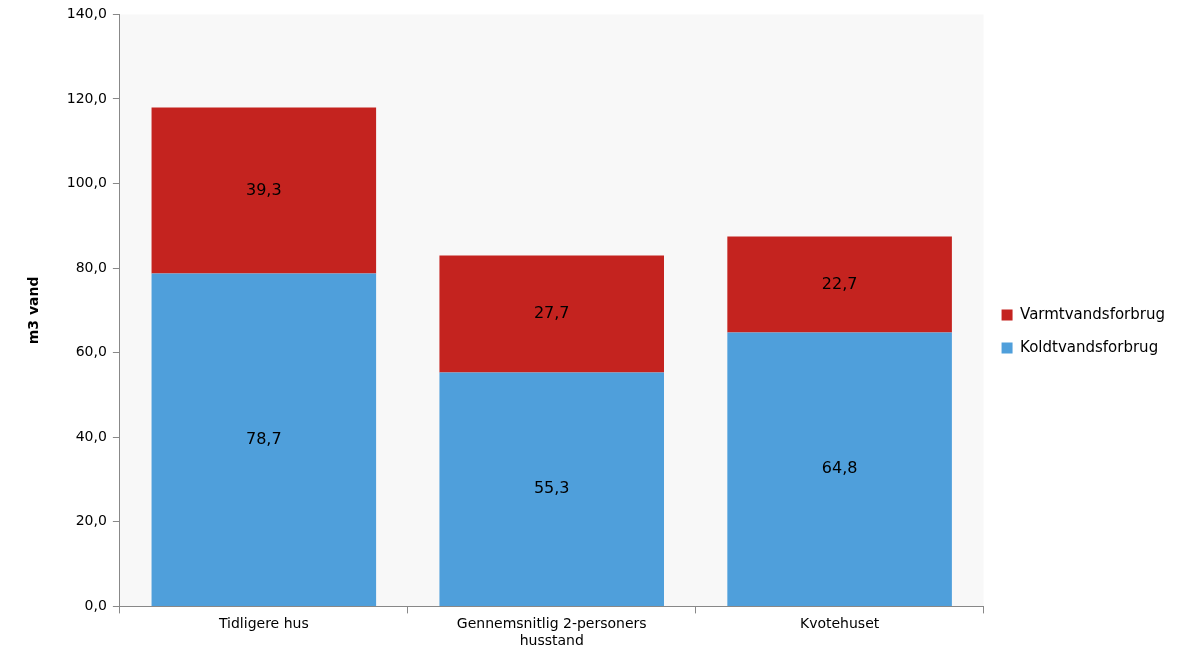  Describe the element at coordinates (86, 97) in the screenshot. I see `y-tick-label: 120,0` at that location.